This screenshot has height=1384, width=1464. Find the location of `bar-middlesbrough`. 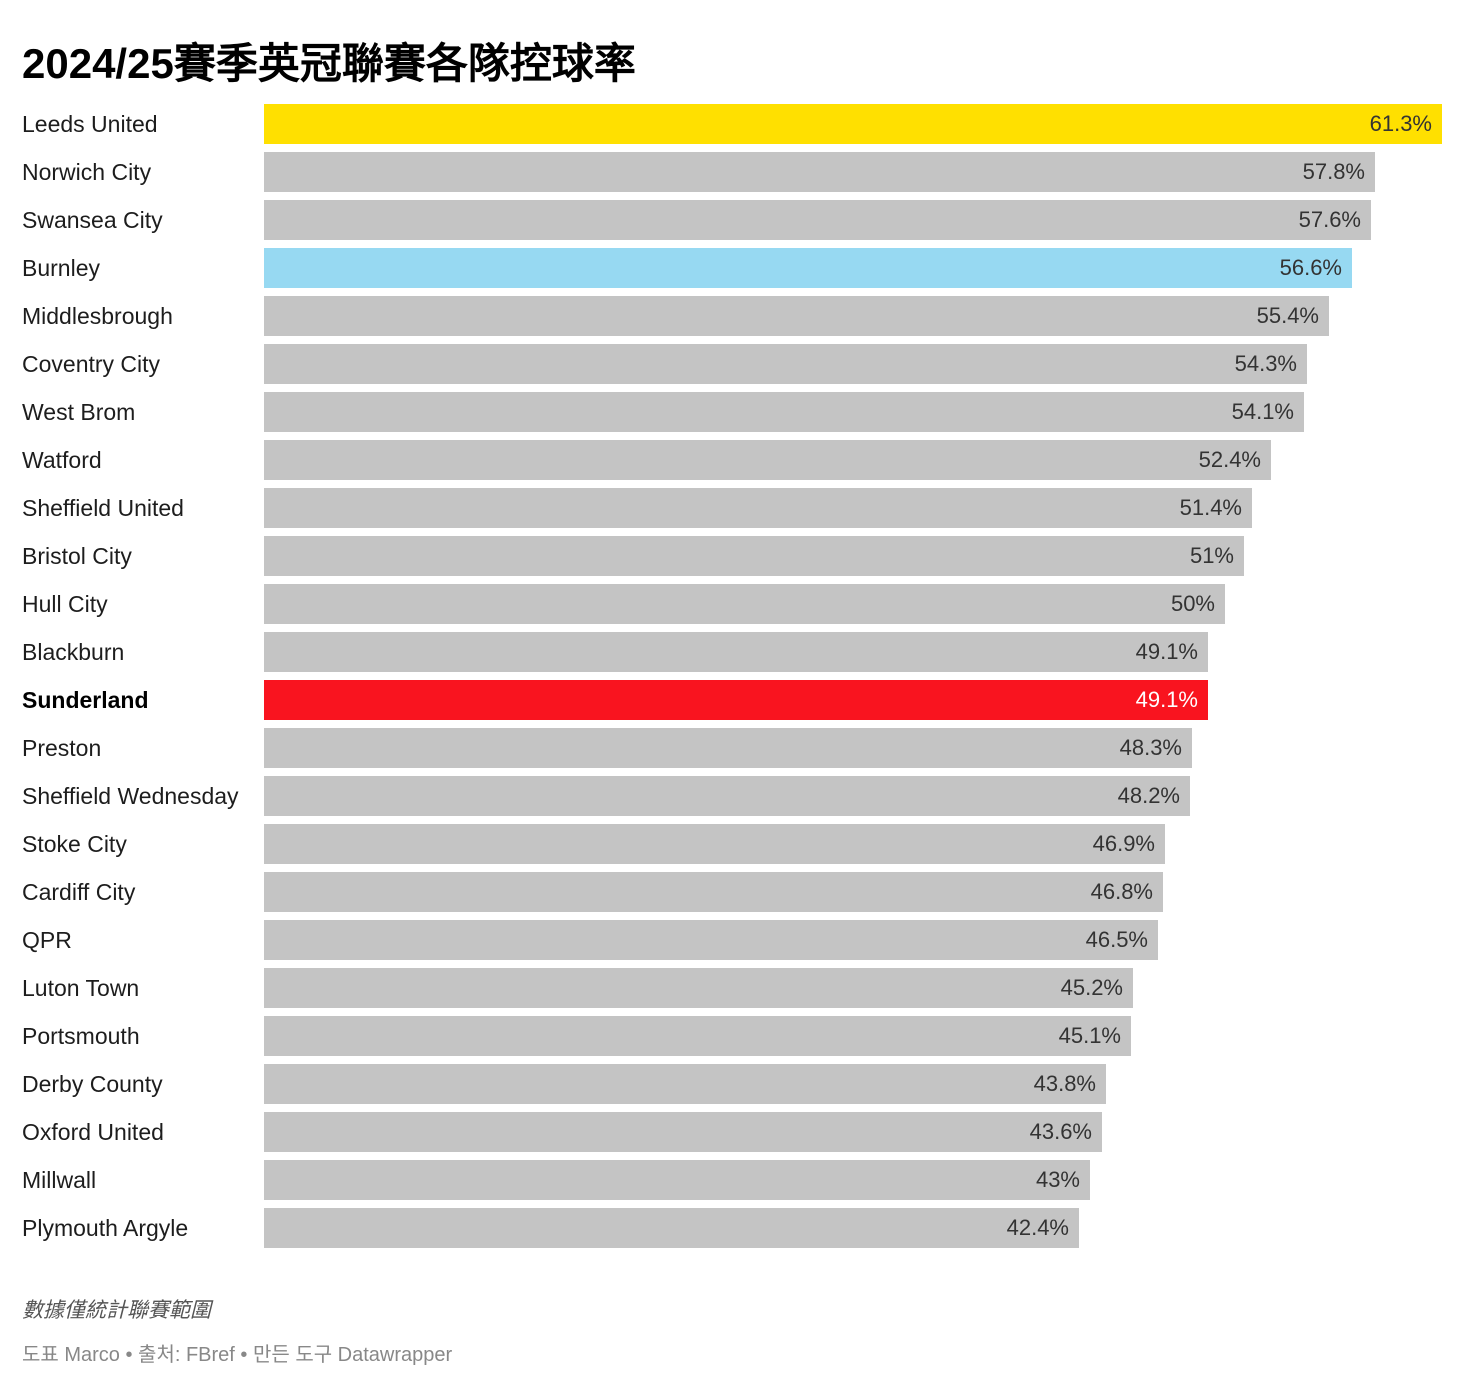

bar-middlesbrough is located at coordinates (796, 316).